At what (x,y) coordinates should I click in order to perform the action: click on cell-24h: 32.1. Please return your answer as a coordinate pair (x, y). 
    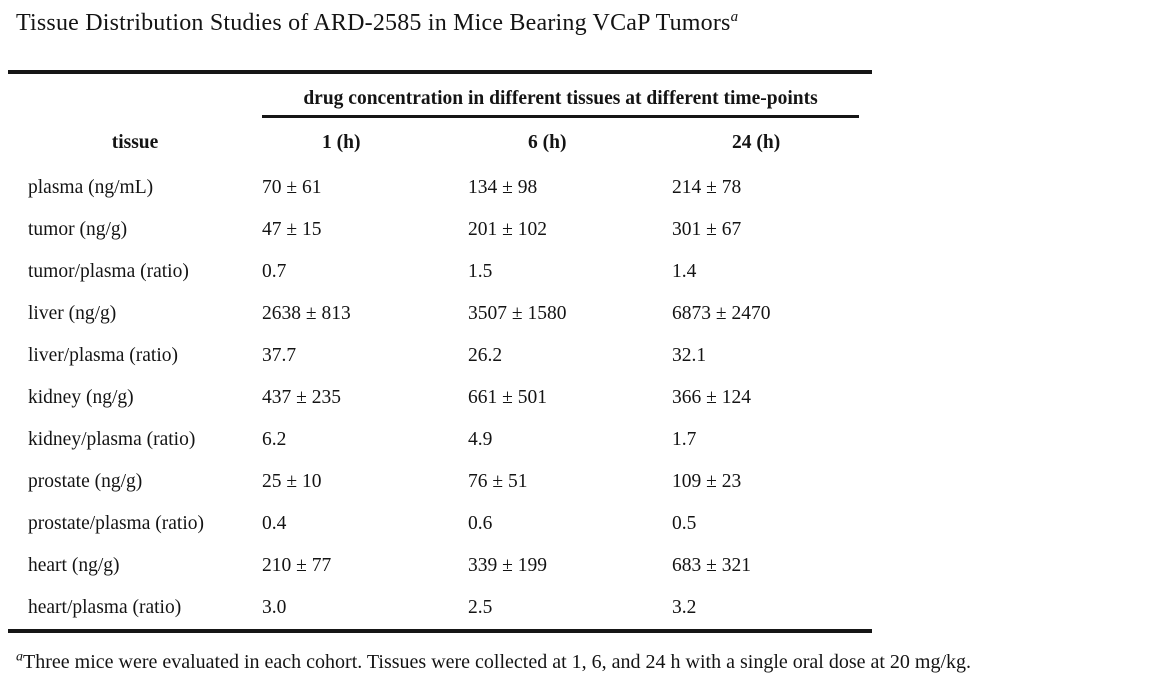
    Looking at the image, I should click on (689, 355).